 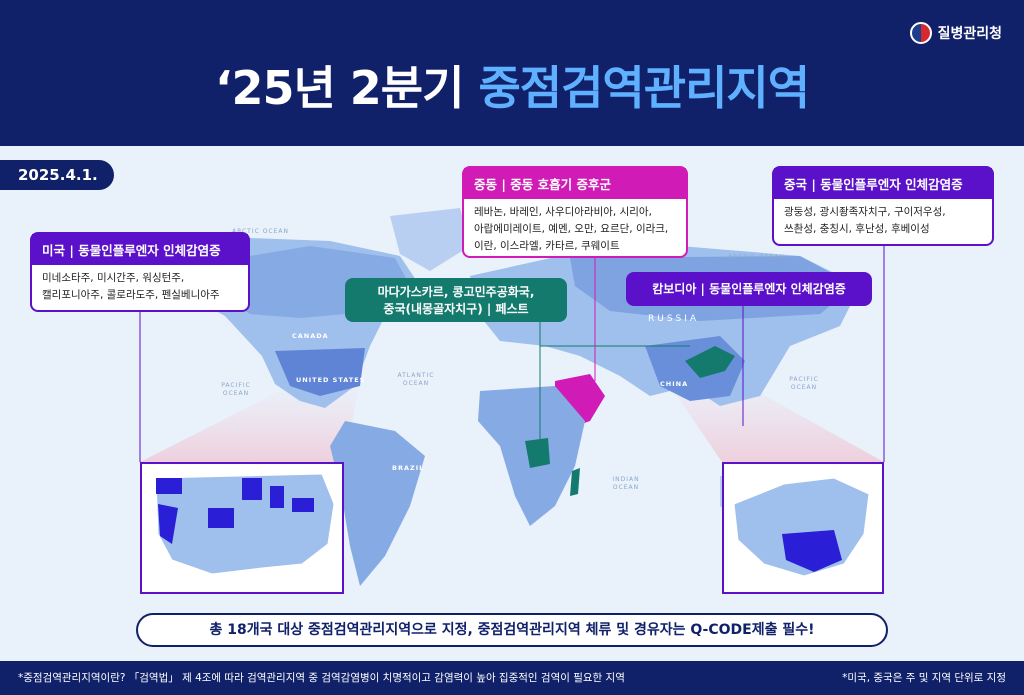 What do you see at coordinates (749, 289) in the screenshot?
I see `region-box-cambodia: 캄보디아 | 동물인플루엔자 인체감염증` at bounding box center [749, 289].